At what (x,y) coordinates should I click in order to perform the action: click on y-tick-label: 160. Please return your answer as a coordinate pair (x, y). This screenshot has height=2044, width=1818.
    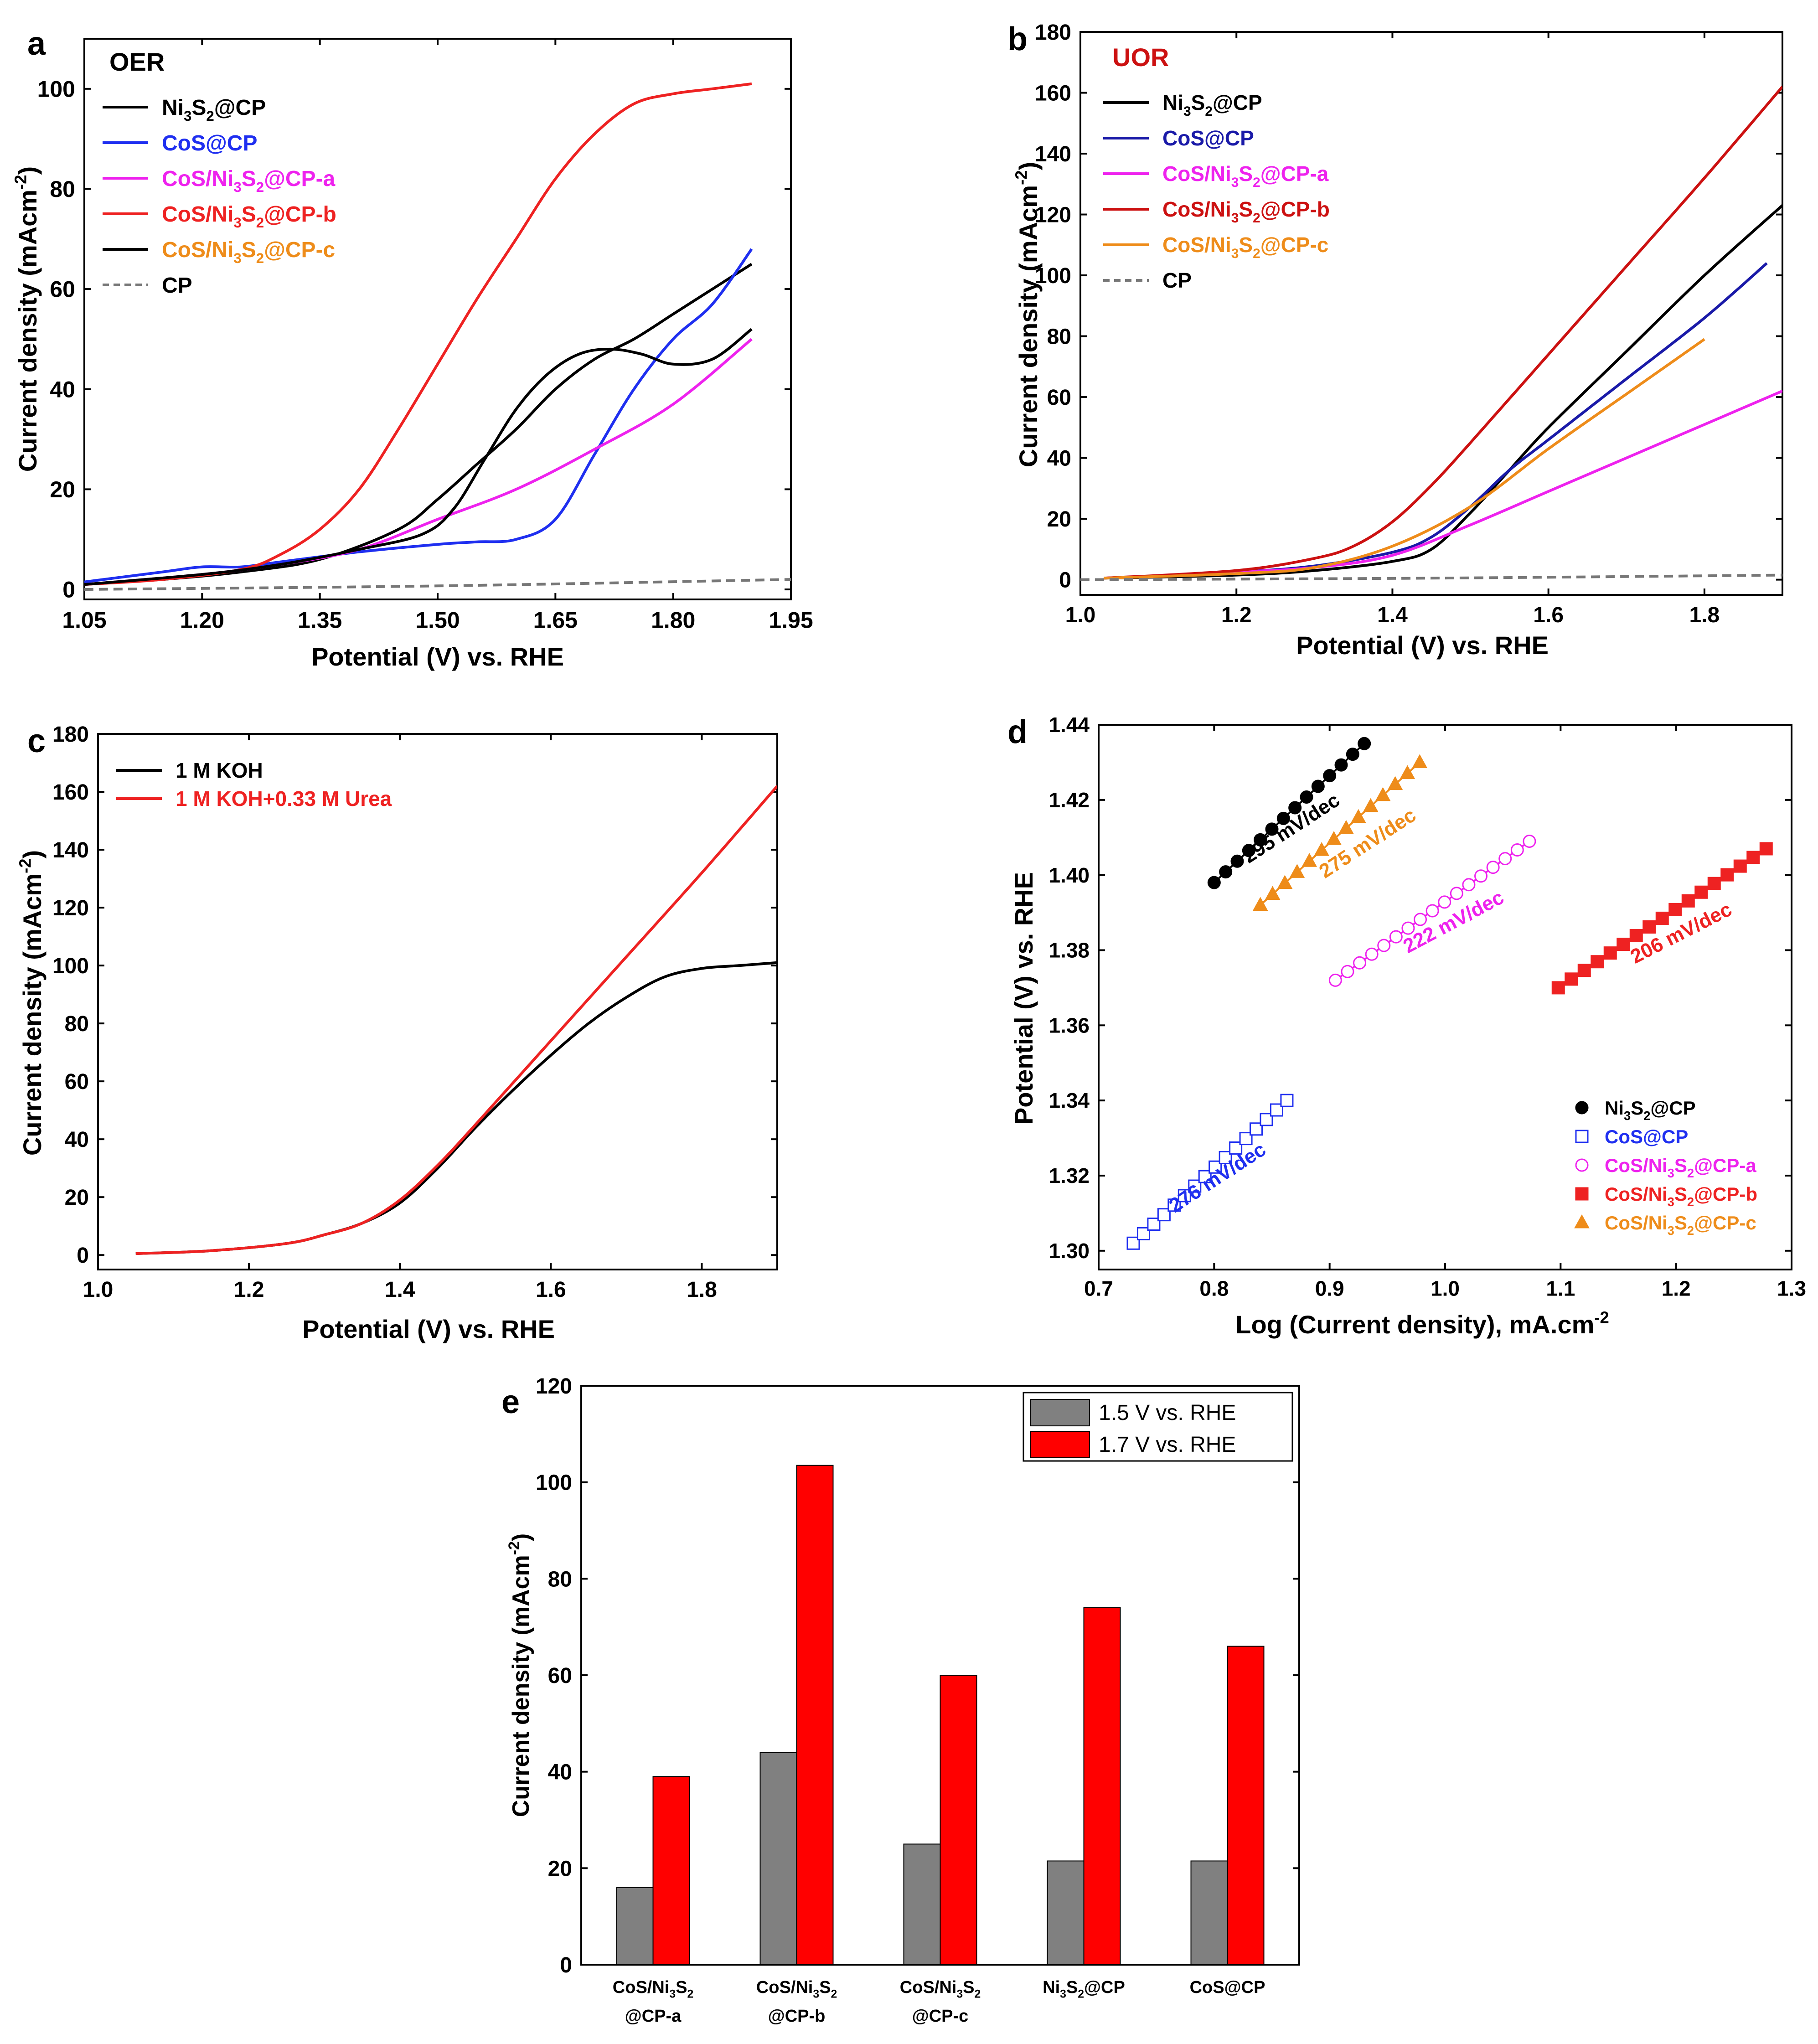
    Looking at the image, I should click on (1053, 93).